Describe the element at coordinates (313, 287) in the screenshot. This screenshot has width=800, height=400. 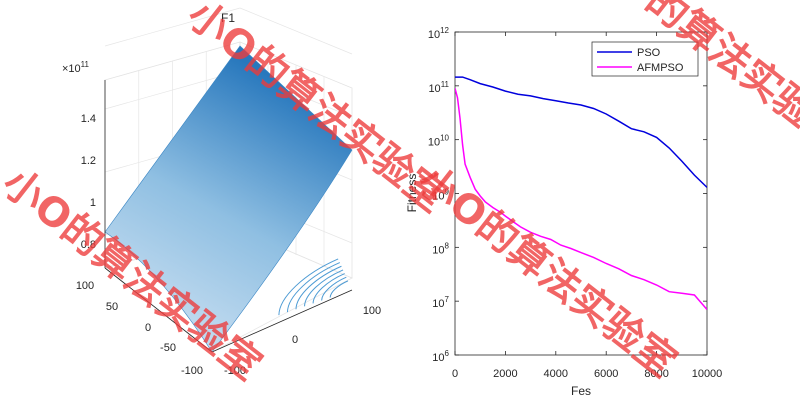
I see `floor-contours` at that location.